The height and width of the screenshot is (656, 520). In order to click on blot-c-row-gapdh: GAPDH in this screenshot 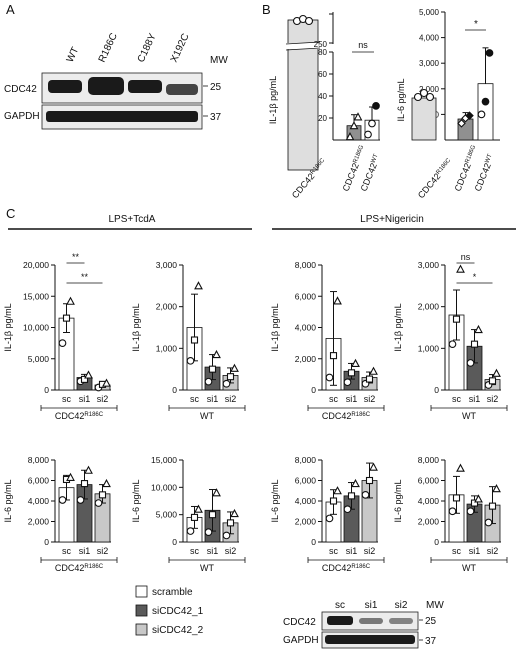, I will do `click(301, 640)`.